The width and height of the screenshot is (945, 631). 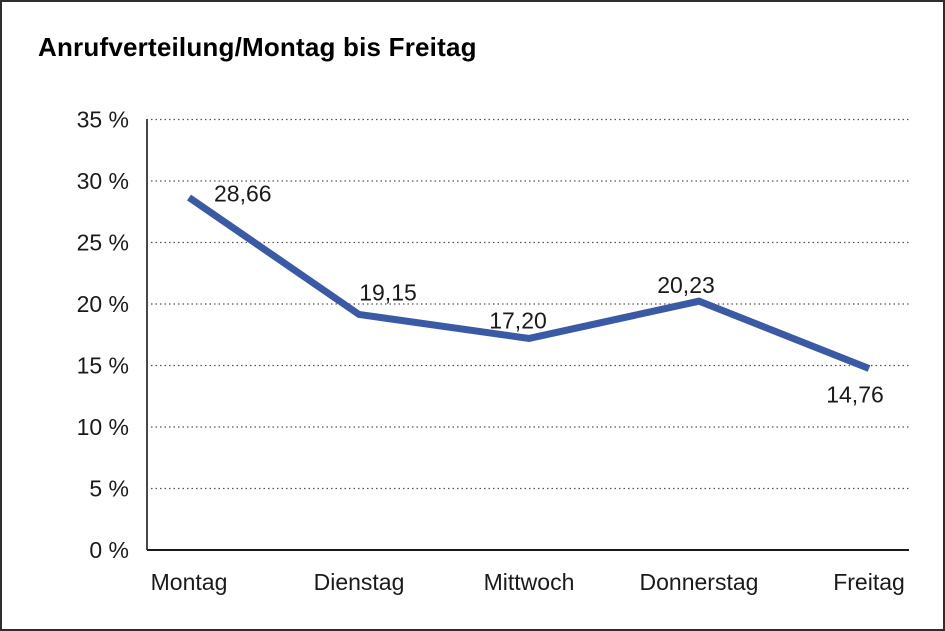 I want to click on x-category-label: Mittwoch, so click(x=529, y=582).